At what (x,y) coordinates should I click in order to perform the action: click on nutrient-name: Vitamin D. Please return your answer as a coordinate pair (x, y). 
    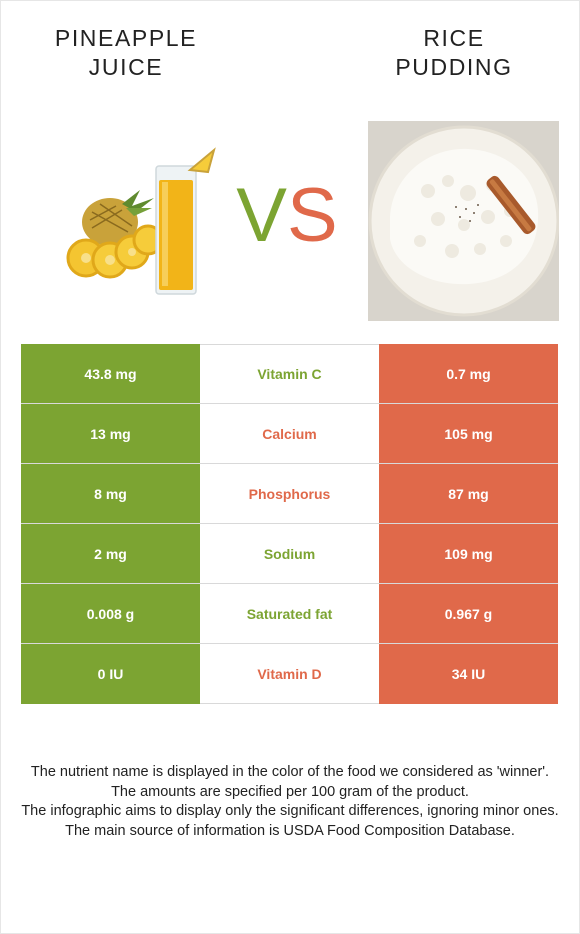
    Looking at the image, I should click on (289, 674).